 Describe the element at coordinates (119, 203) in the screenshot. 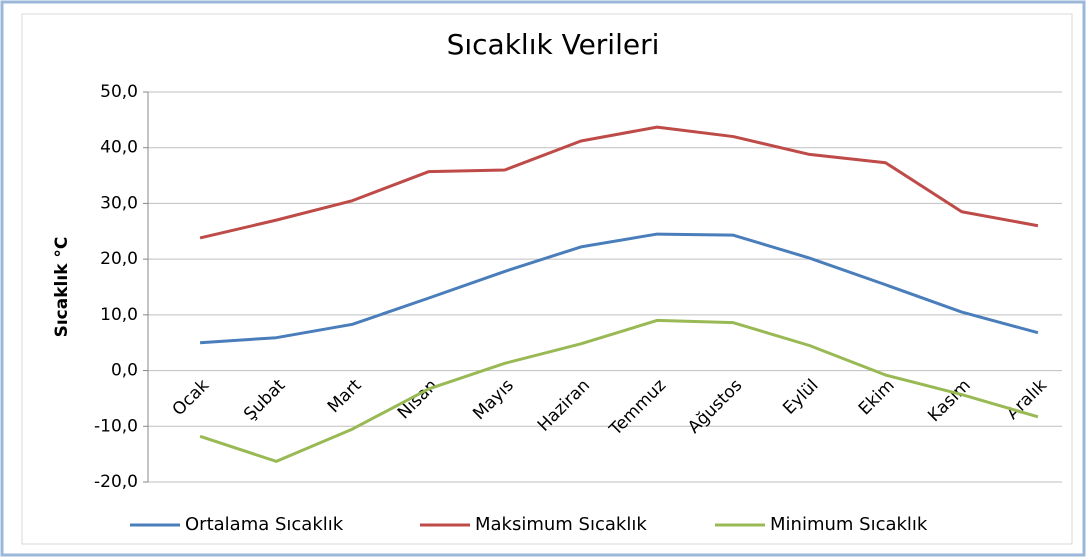

I see `y-tick-label: 30,0` at that location.